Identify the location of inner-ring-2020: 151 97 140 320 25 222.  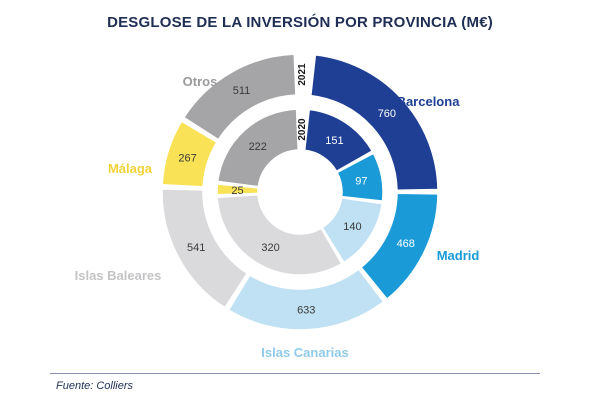
(300, 192).